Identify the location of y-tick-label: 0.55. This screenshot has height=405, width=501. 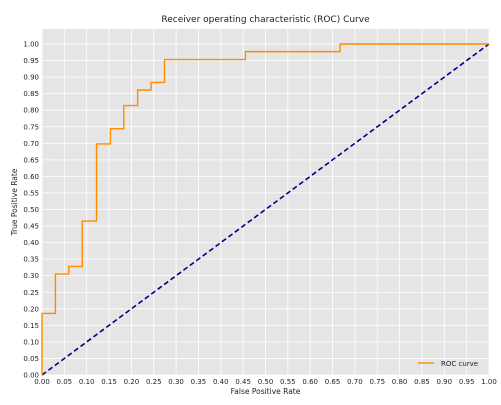
(31, 193).